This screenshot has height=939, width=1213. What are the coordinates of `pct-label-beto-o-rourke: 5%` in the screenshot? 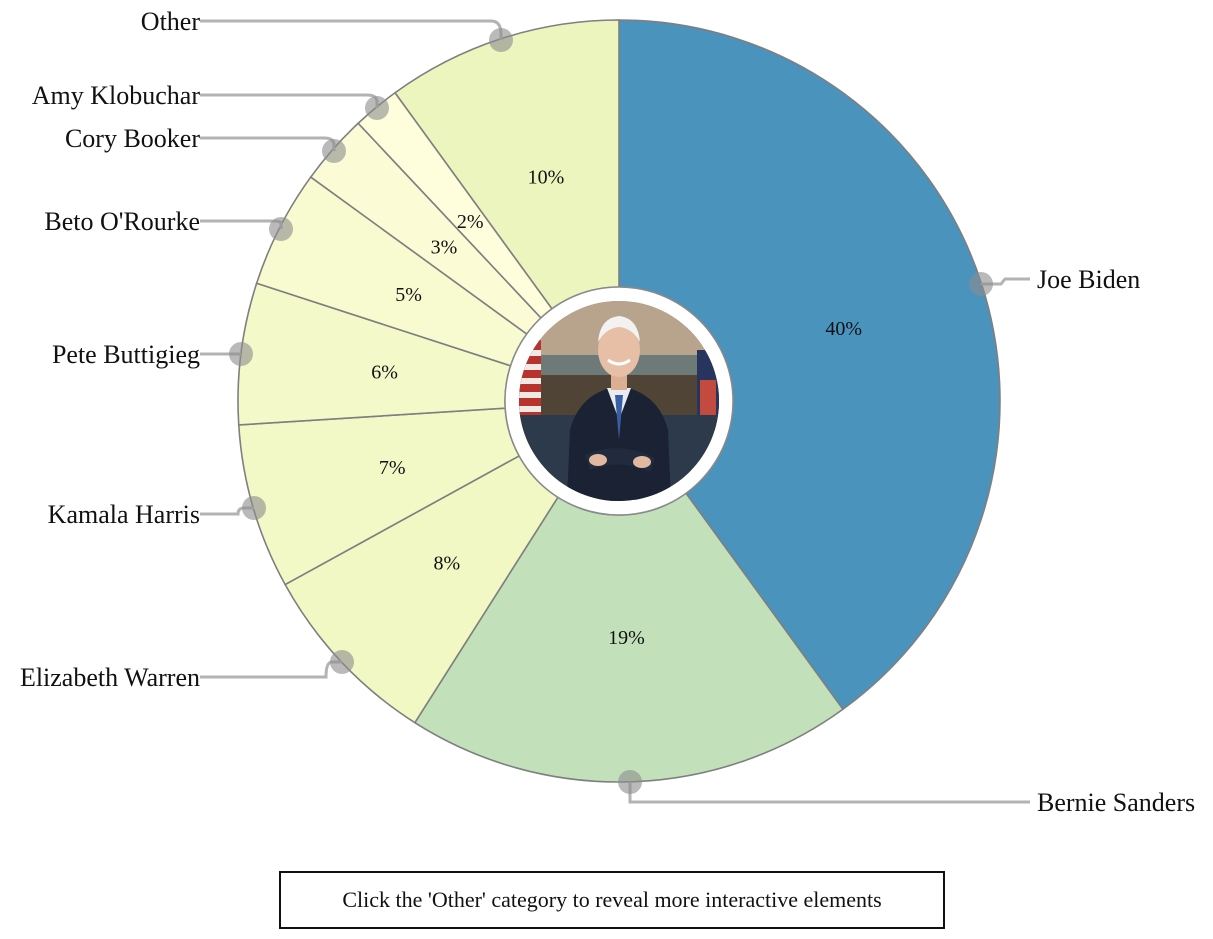 It's located at (408, 295).